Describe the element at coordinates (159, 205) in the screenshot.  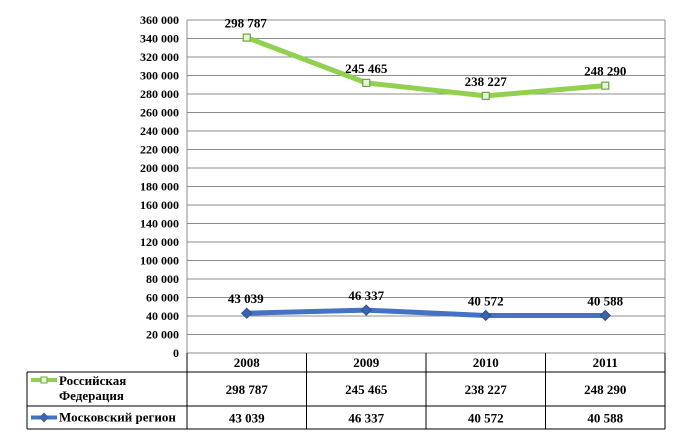
I see `y-tick-label: 160 000` at that location.